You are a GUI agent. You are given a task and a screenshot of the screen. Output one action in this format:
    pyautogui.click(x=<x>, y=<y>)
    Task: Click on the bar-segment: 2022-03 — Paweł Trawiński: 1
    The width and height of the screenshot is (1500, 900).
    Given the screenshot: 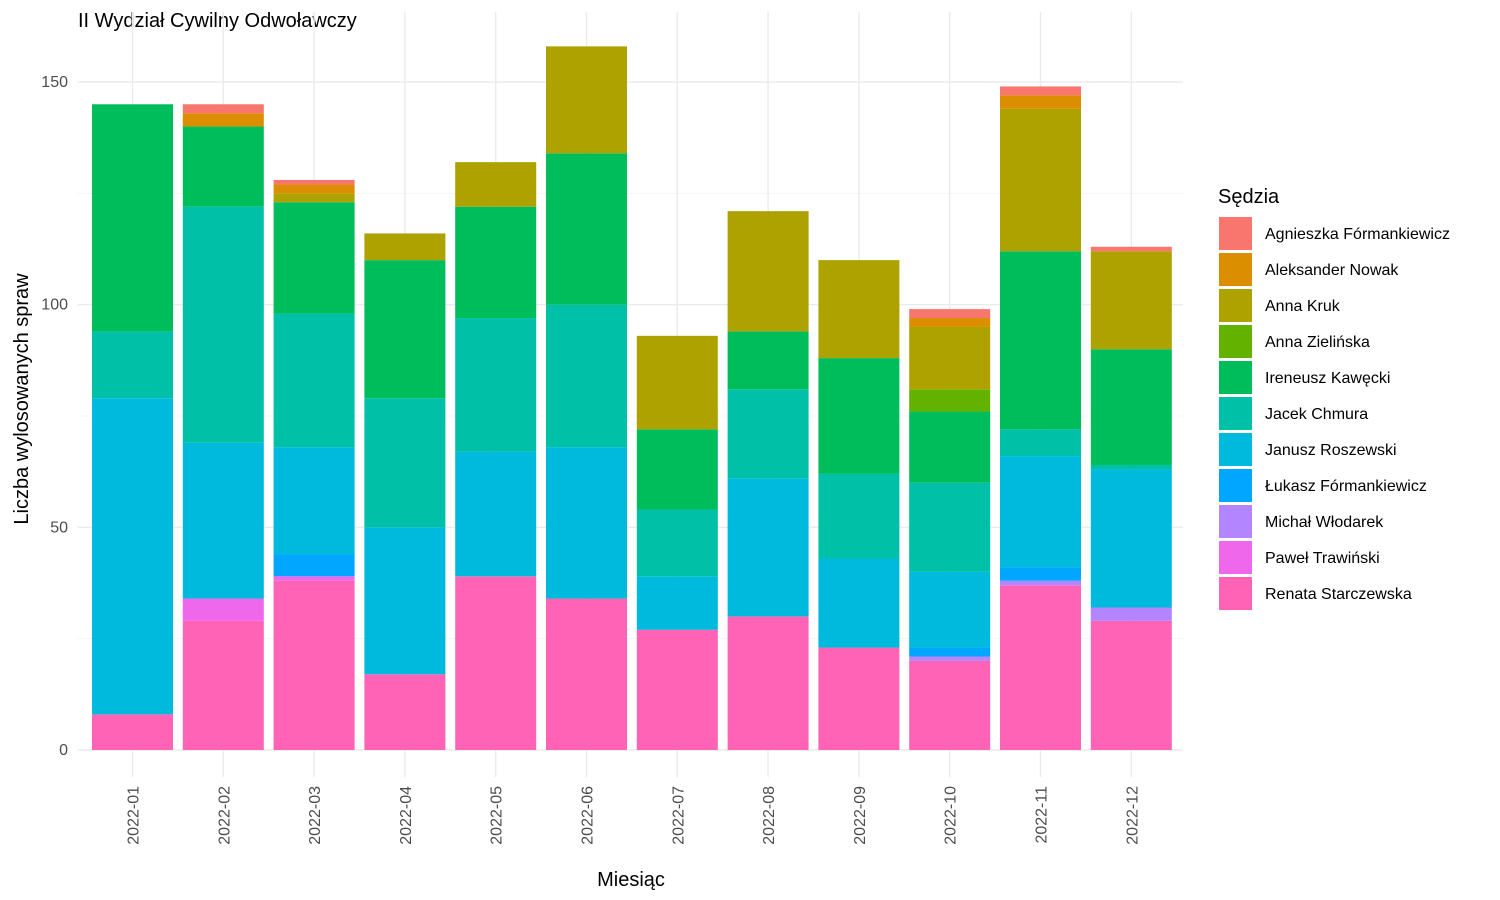 What is the action you would take?
    pyautogui.click(x=314, y=578)
    